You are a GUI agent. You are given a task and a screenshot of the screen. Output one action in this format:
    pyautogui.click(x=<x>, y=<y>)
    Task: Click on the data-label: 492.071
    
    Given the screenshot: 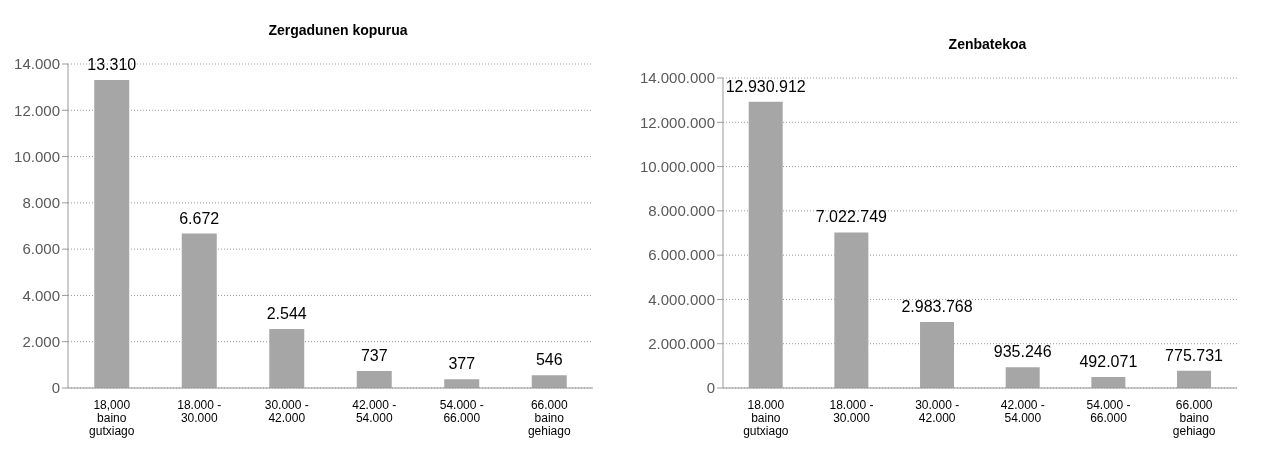 What is the action you would take?
    pyautogui.click(x=1108, y=362)
    